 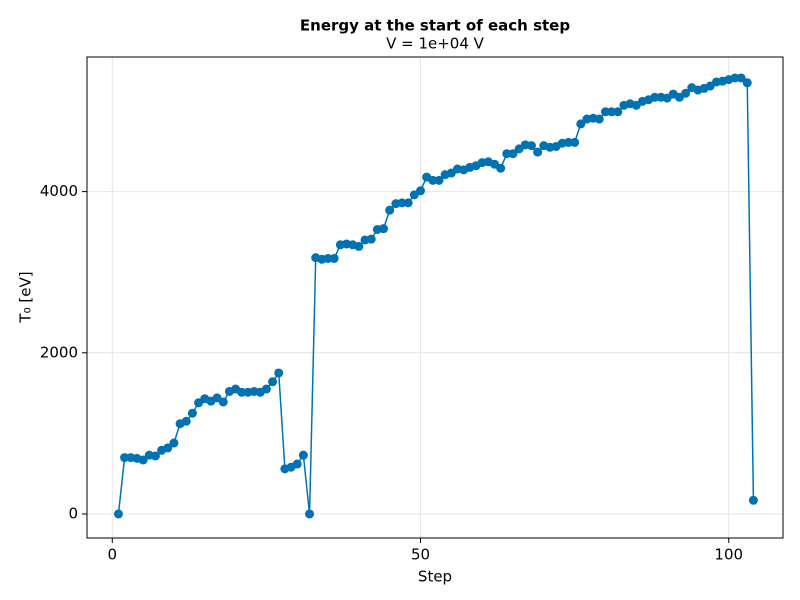 What do you see at coordinates (435, 26) in the screenshot?
I see `chart-title: Energy at the start of each step` at bounding box center [435, 26].